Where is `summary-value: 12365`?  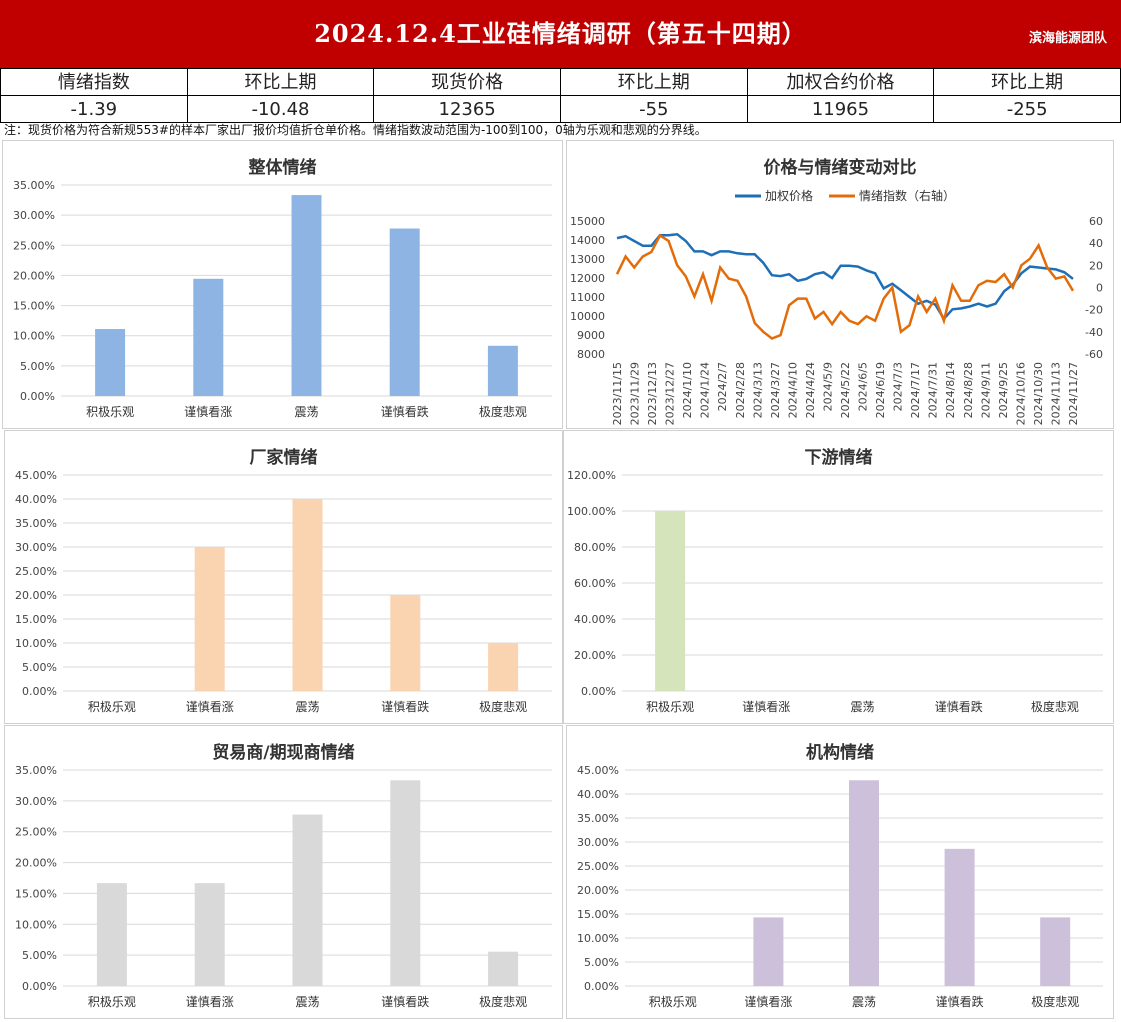
summary-value: 12365 is located at coordinates (467, 109).